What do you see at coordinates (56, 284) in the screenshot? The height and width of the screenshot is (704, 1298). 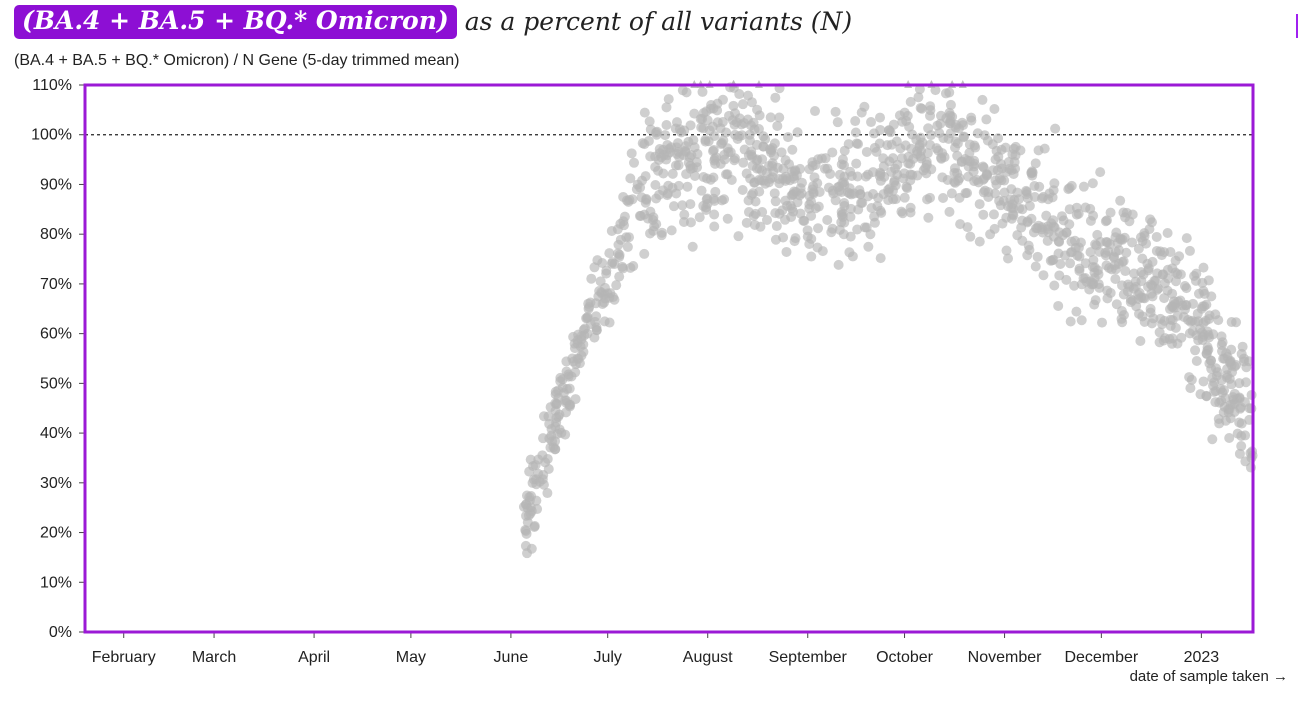 I see `y-tick-label: 70%` at bounding box center [56, 284].